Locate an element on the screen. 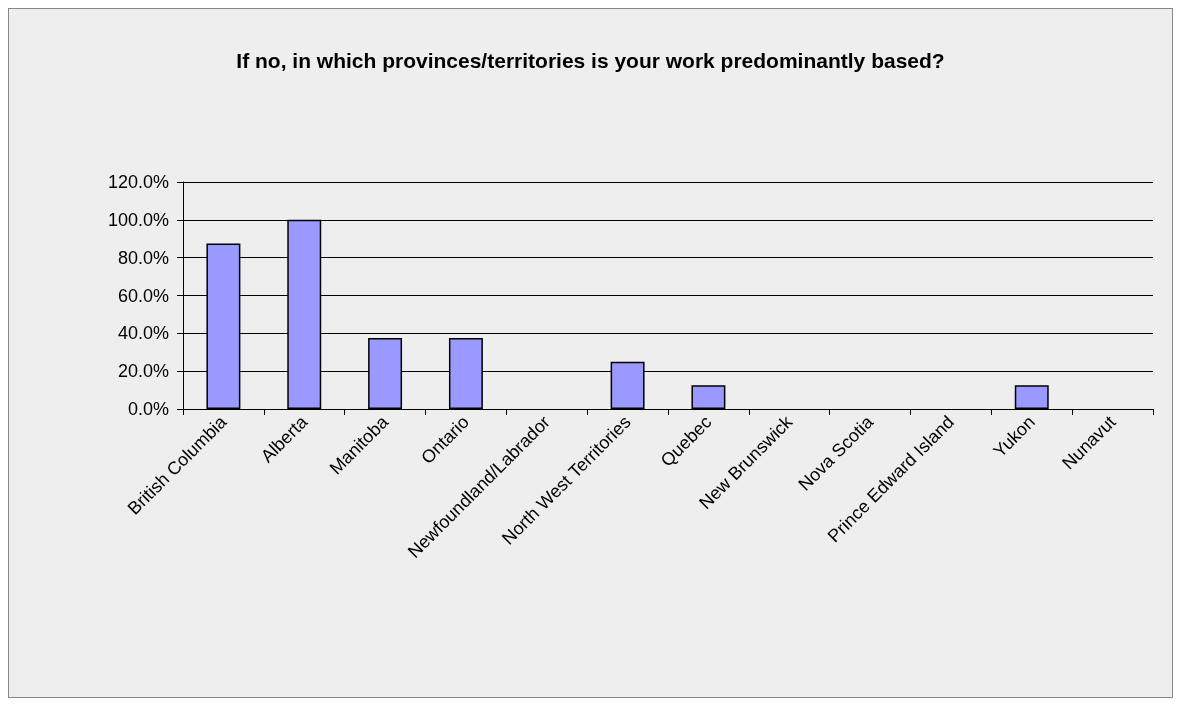  y-tick-label: 20.0% is located at coordinates (143, 371).